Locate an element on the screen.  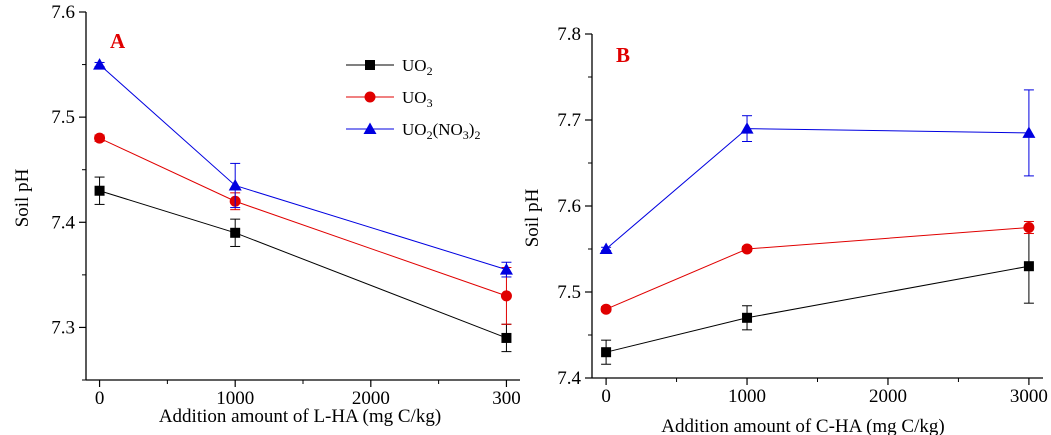
panel-a-y-tick-label: 7.6 is located at coordinates (63, 12).